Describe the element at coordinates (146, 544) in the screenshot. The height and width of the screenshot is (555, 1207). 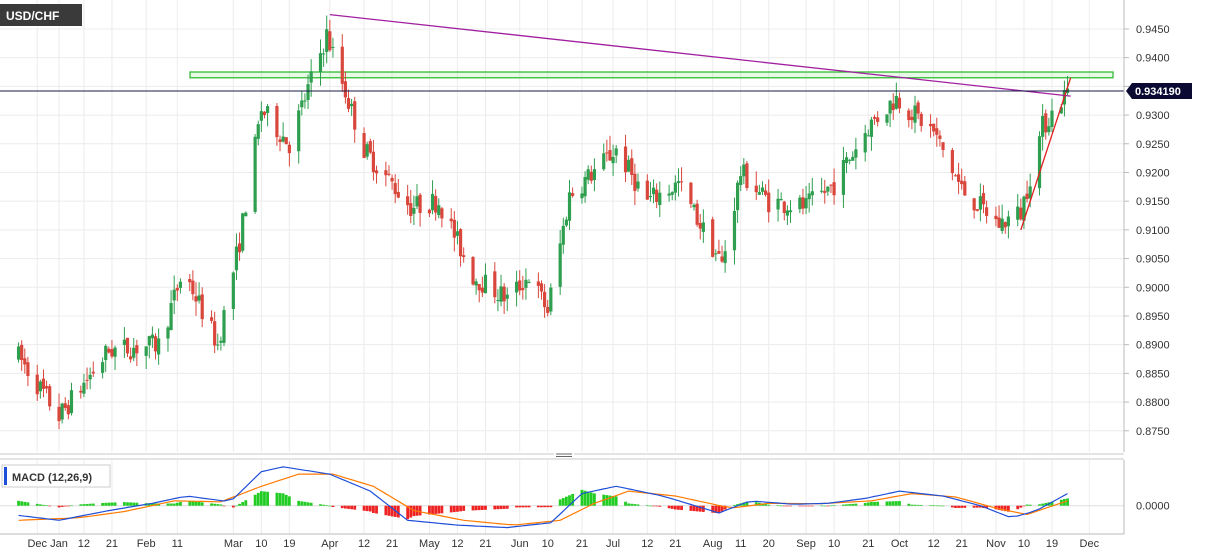
I see `x-tick-label: Feb` at that location.